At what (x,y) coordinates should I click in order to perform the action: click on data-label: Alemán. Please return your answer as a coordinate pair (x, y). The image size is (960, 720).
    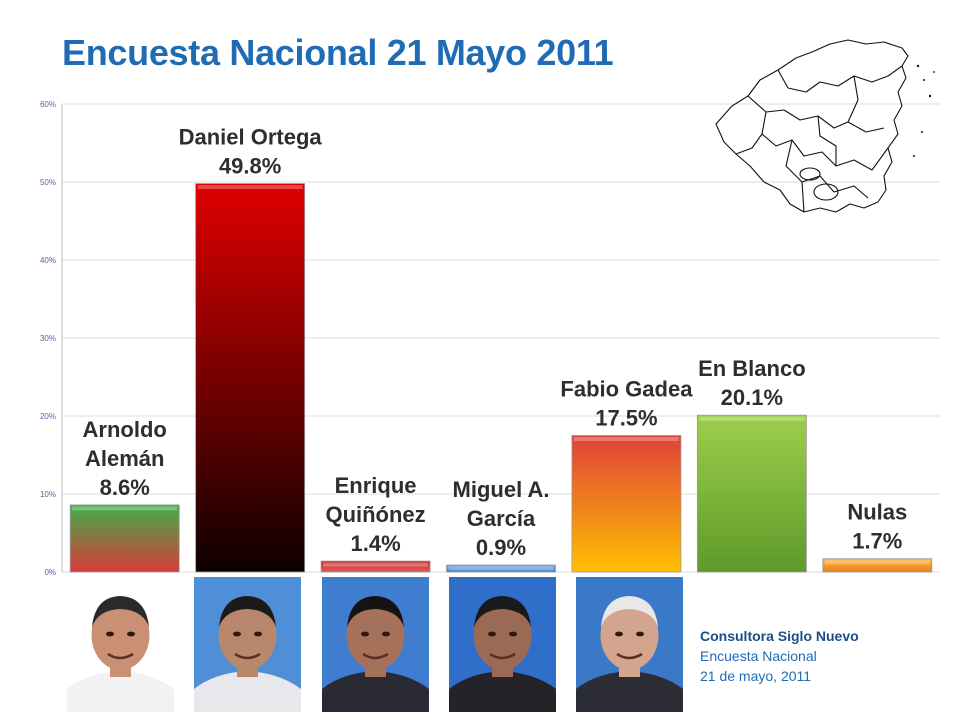
    Looking at the image, I should click on (124, 458).